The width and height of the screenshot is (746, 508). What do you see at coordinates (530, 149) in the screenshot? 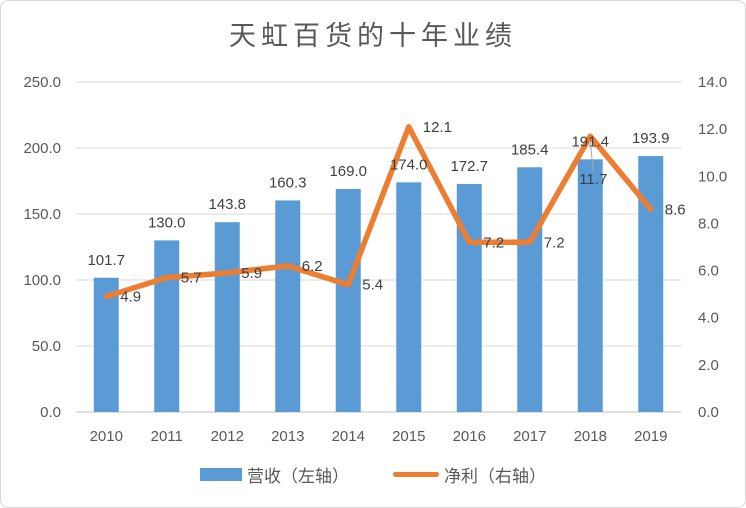
I see `bar-data-label: 185.4` at bounding box center [530, 149].